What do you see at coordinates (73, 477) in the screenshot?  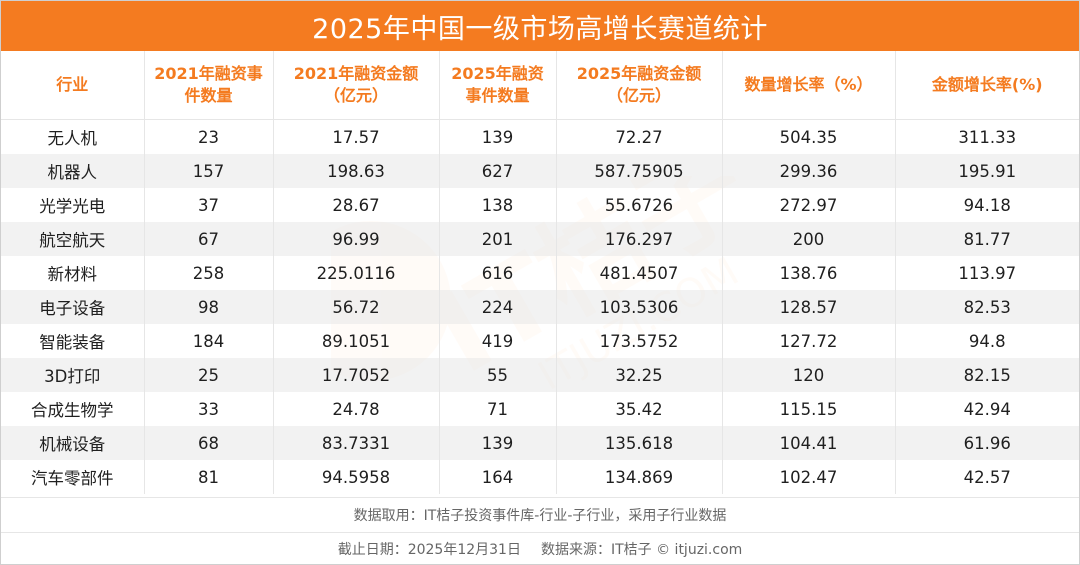 I see `industry-cell: 汽车零部件` at bounding box center [73, 477].